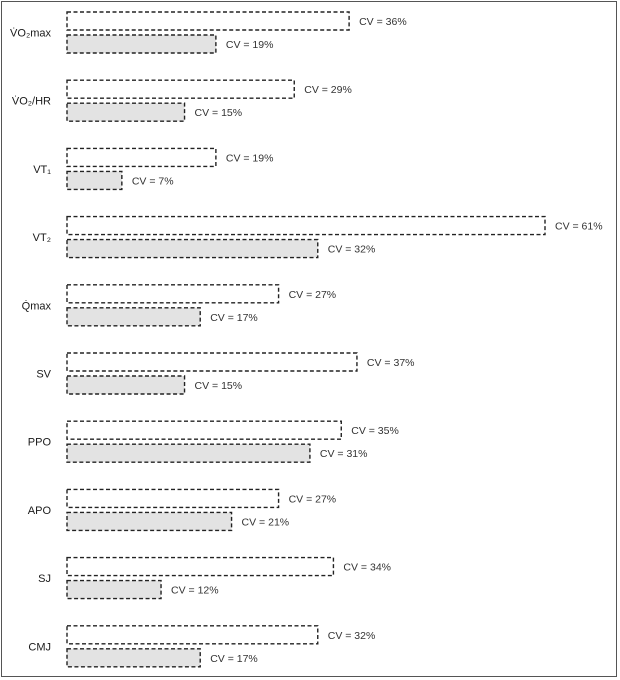  Describe the element at coordinates (43, 375) in the screenshot. I see `category-label: SV` at that location.